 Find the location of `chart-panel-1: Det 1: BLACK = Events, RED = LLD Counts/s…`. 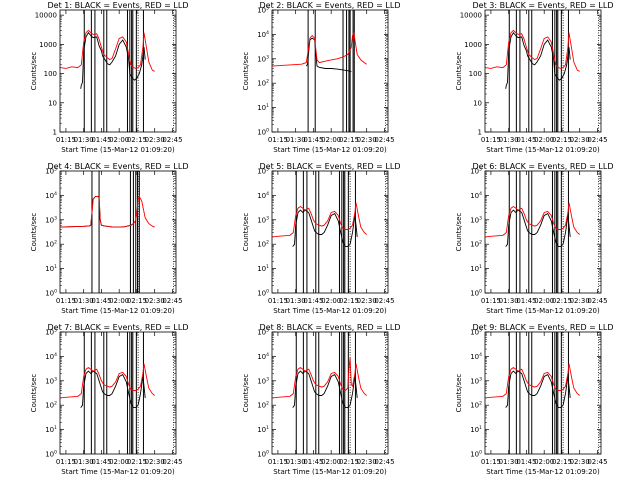

chart-panel-1: Det 1: BLACK = Events, RED = LLD Counts/s… is located at coordinates (109, 77).